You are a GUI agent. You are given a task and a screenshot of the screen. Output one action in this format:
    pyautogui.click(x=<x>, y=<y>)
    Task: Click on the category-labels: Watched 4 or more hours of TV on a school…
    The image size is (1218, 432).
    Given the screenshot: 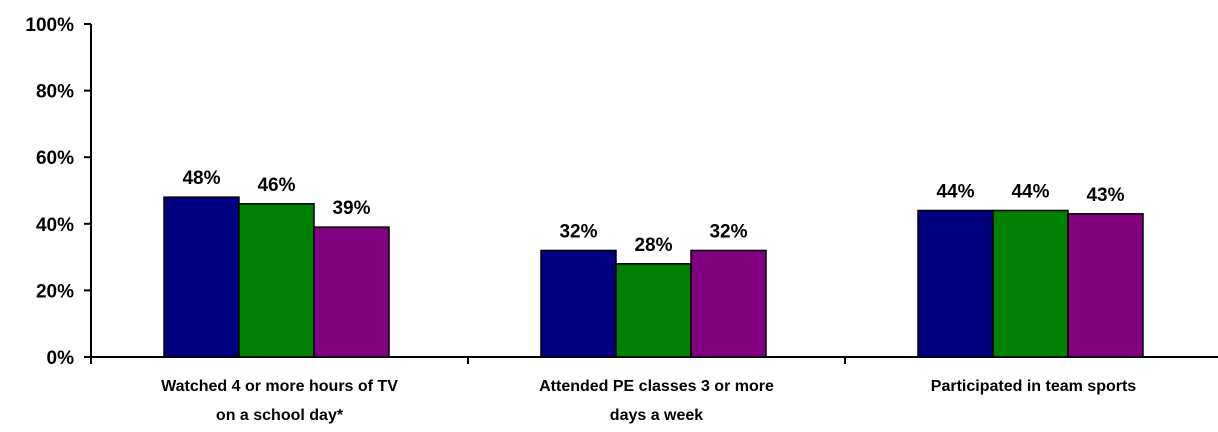 What is the action you would take?
    pyautogui.click(x=648, y=401)
    